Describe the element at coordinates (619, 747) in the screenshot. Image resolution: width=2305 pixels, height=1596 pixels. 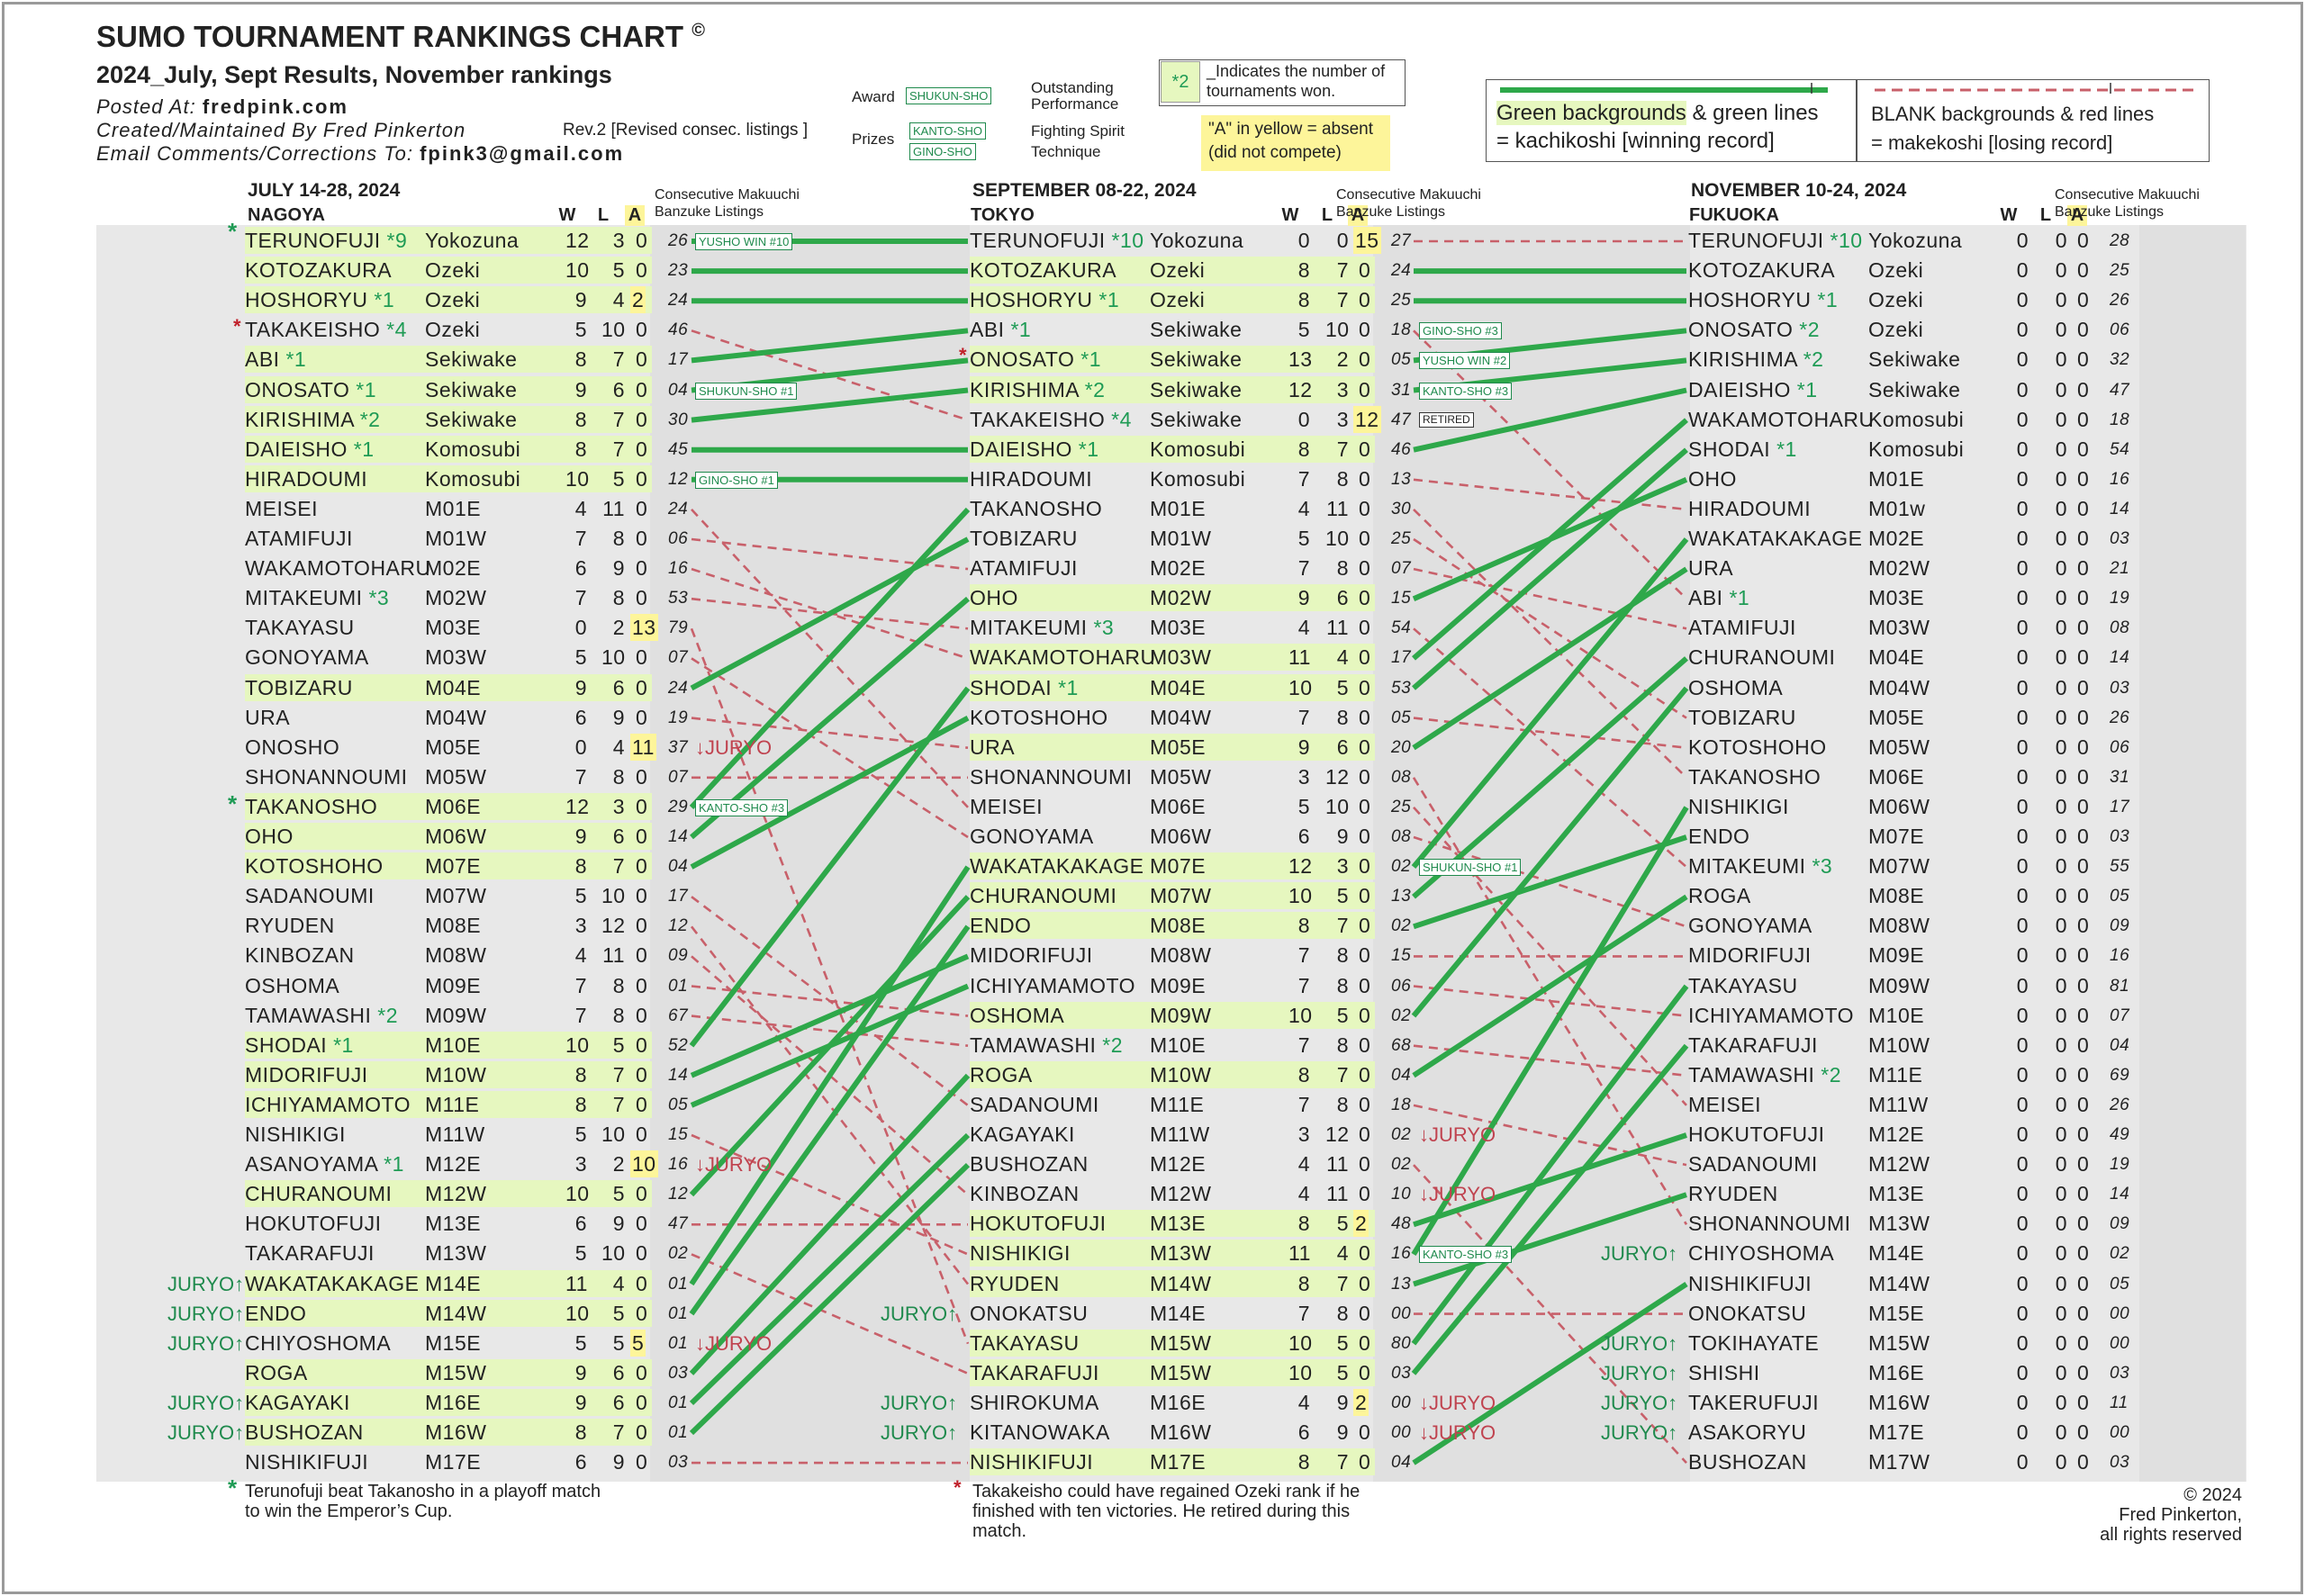
I see `losses: 4` at that location.